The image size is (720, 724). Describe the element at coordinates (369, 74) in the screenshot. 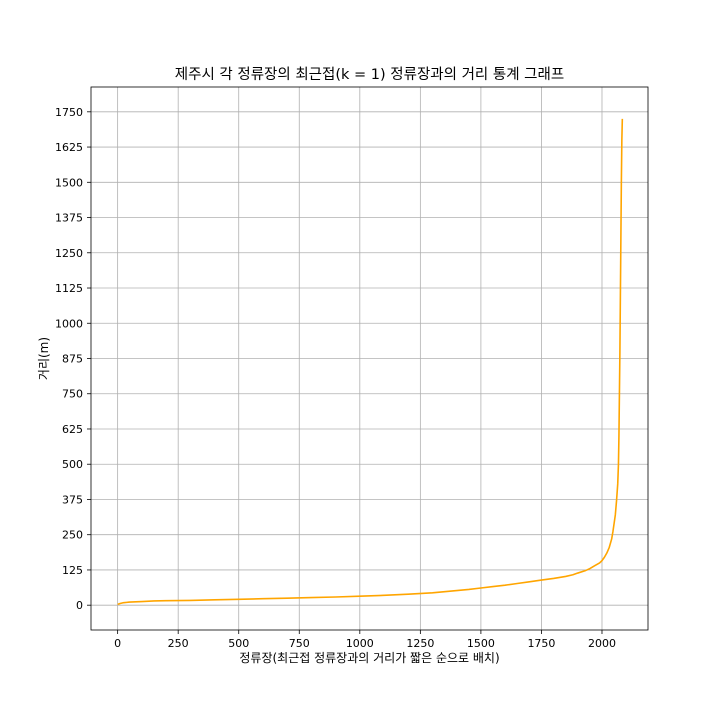

I see `chart-title: 제주시 각 정류장의 최근접(k = 1) 정류장과의 거리 통계 그래프` at that location.